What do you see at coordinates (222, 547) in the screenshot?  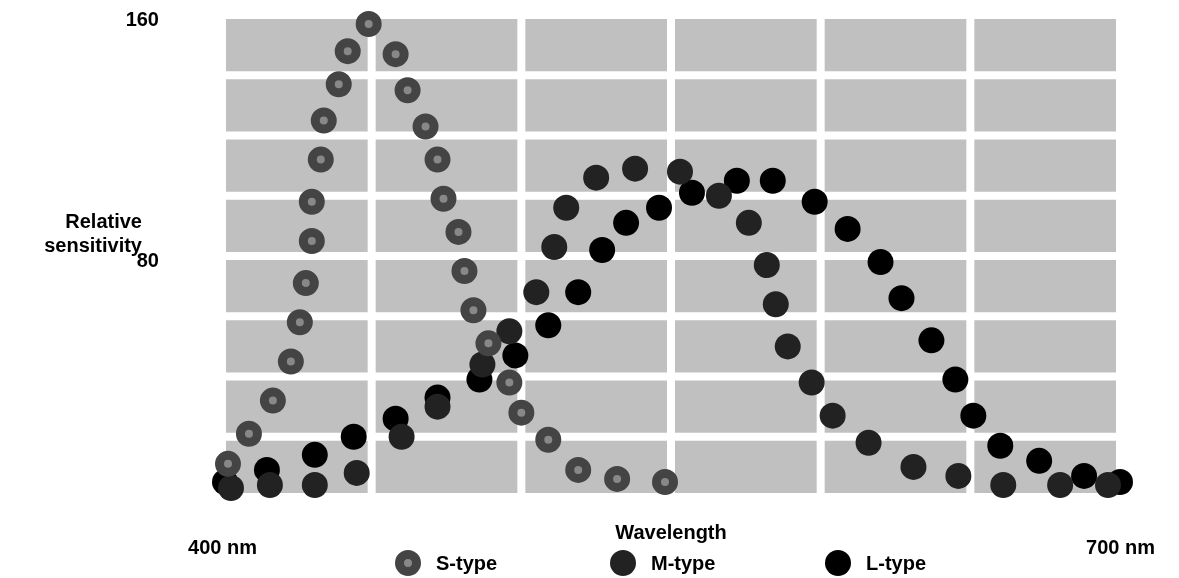 I see `x-tick-label: 400 nm` at bounding box center [222, 547].